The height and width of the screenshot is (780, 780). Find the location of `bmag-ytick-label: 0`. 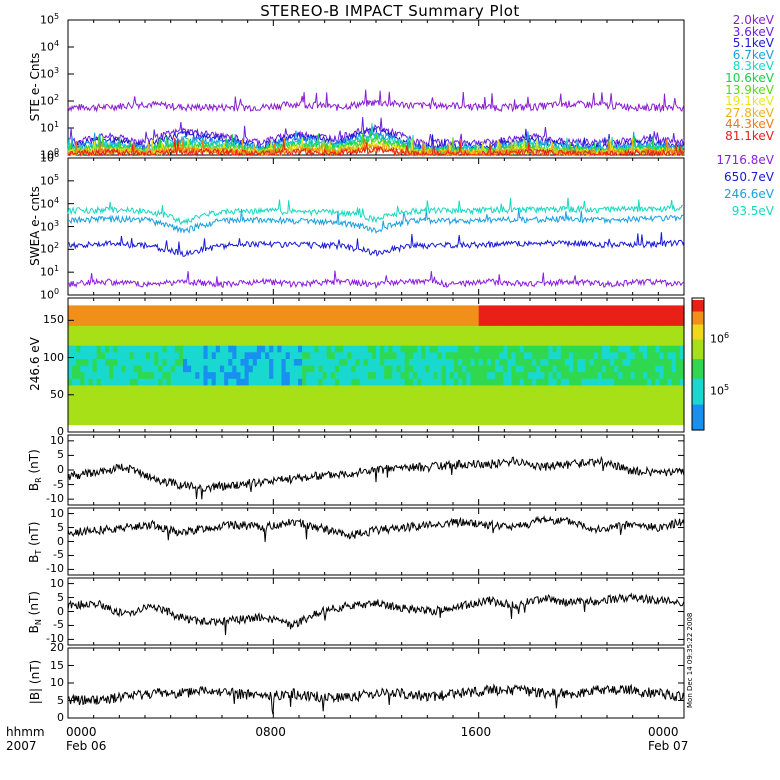

bmag-ytick-label: 0 is located at coordinates (60, 717).